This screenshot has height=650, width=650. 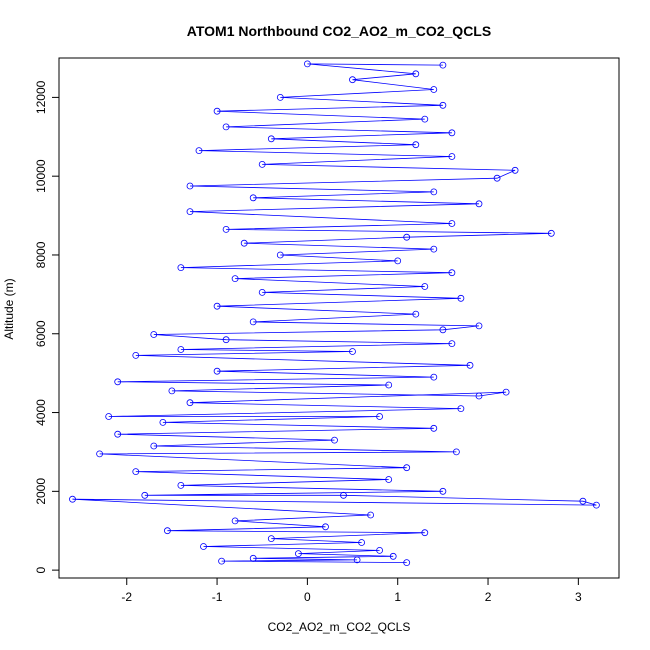 I want to click on x-tick-label: -1, so click(x=217, y=597).